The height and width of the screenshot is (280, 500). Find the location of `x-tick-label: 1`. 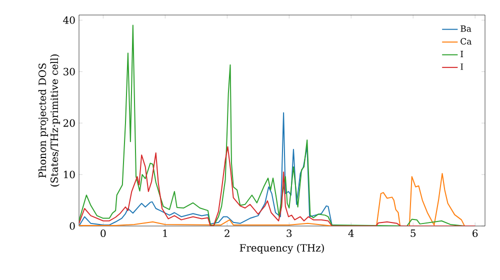

x-tick-label: 1 is located at coordinates (165, 233).